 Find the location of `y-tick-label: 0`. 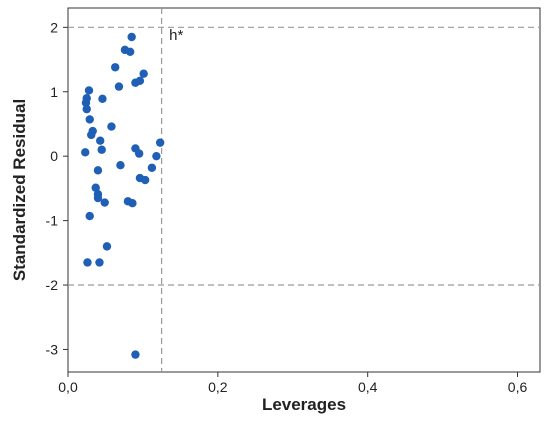

y-tick-label: 0 is located at coordinates (54, 156).